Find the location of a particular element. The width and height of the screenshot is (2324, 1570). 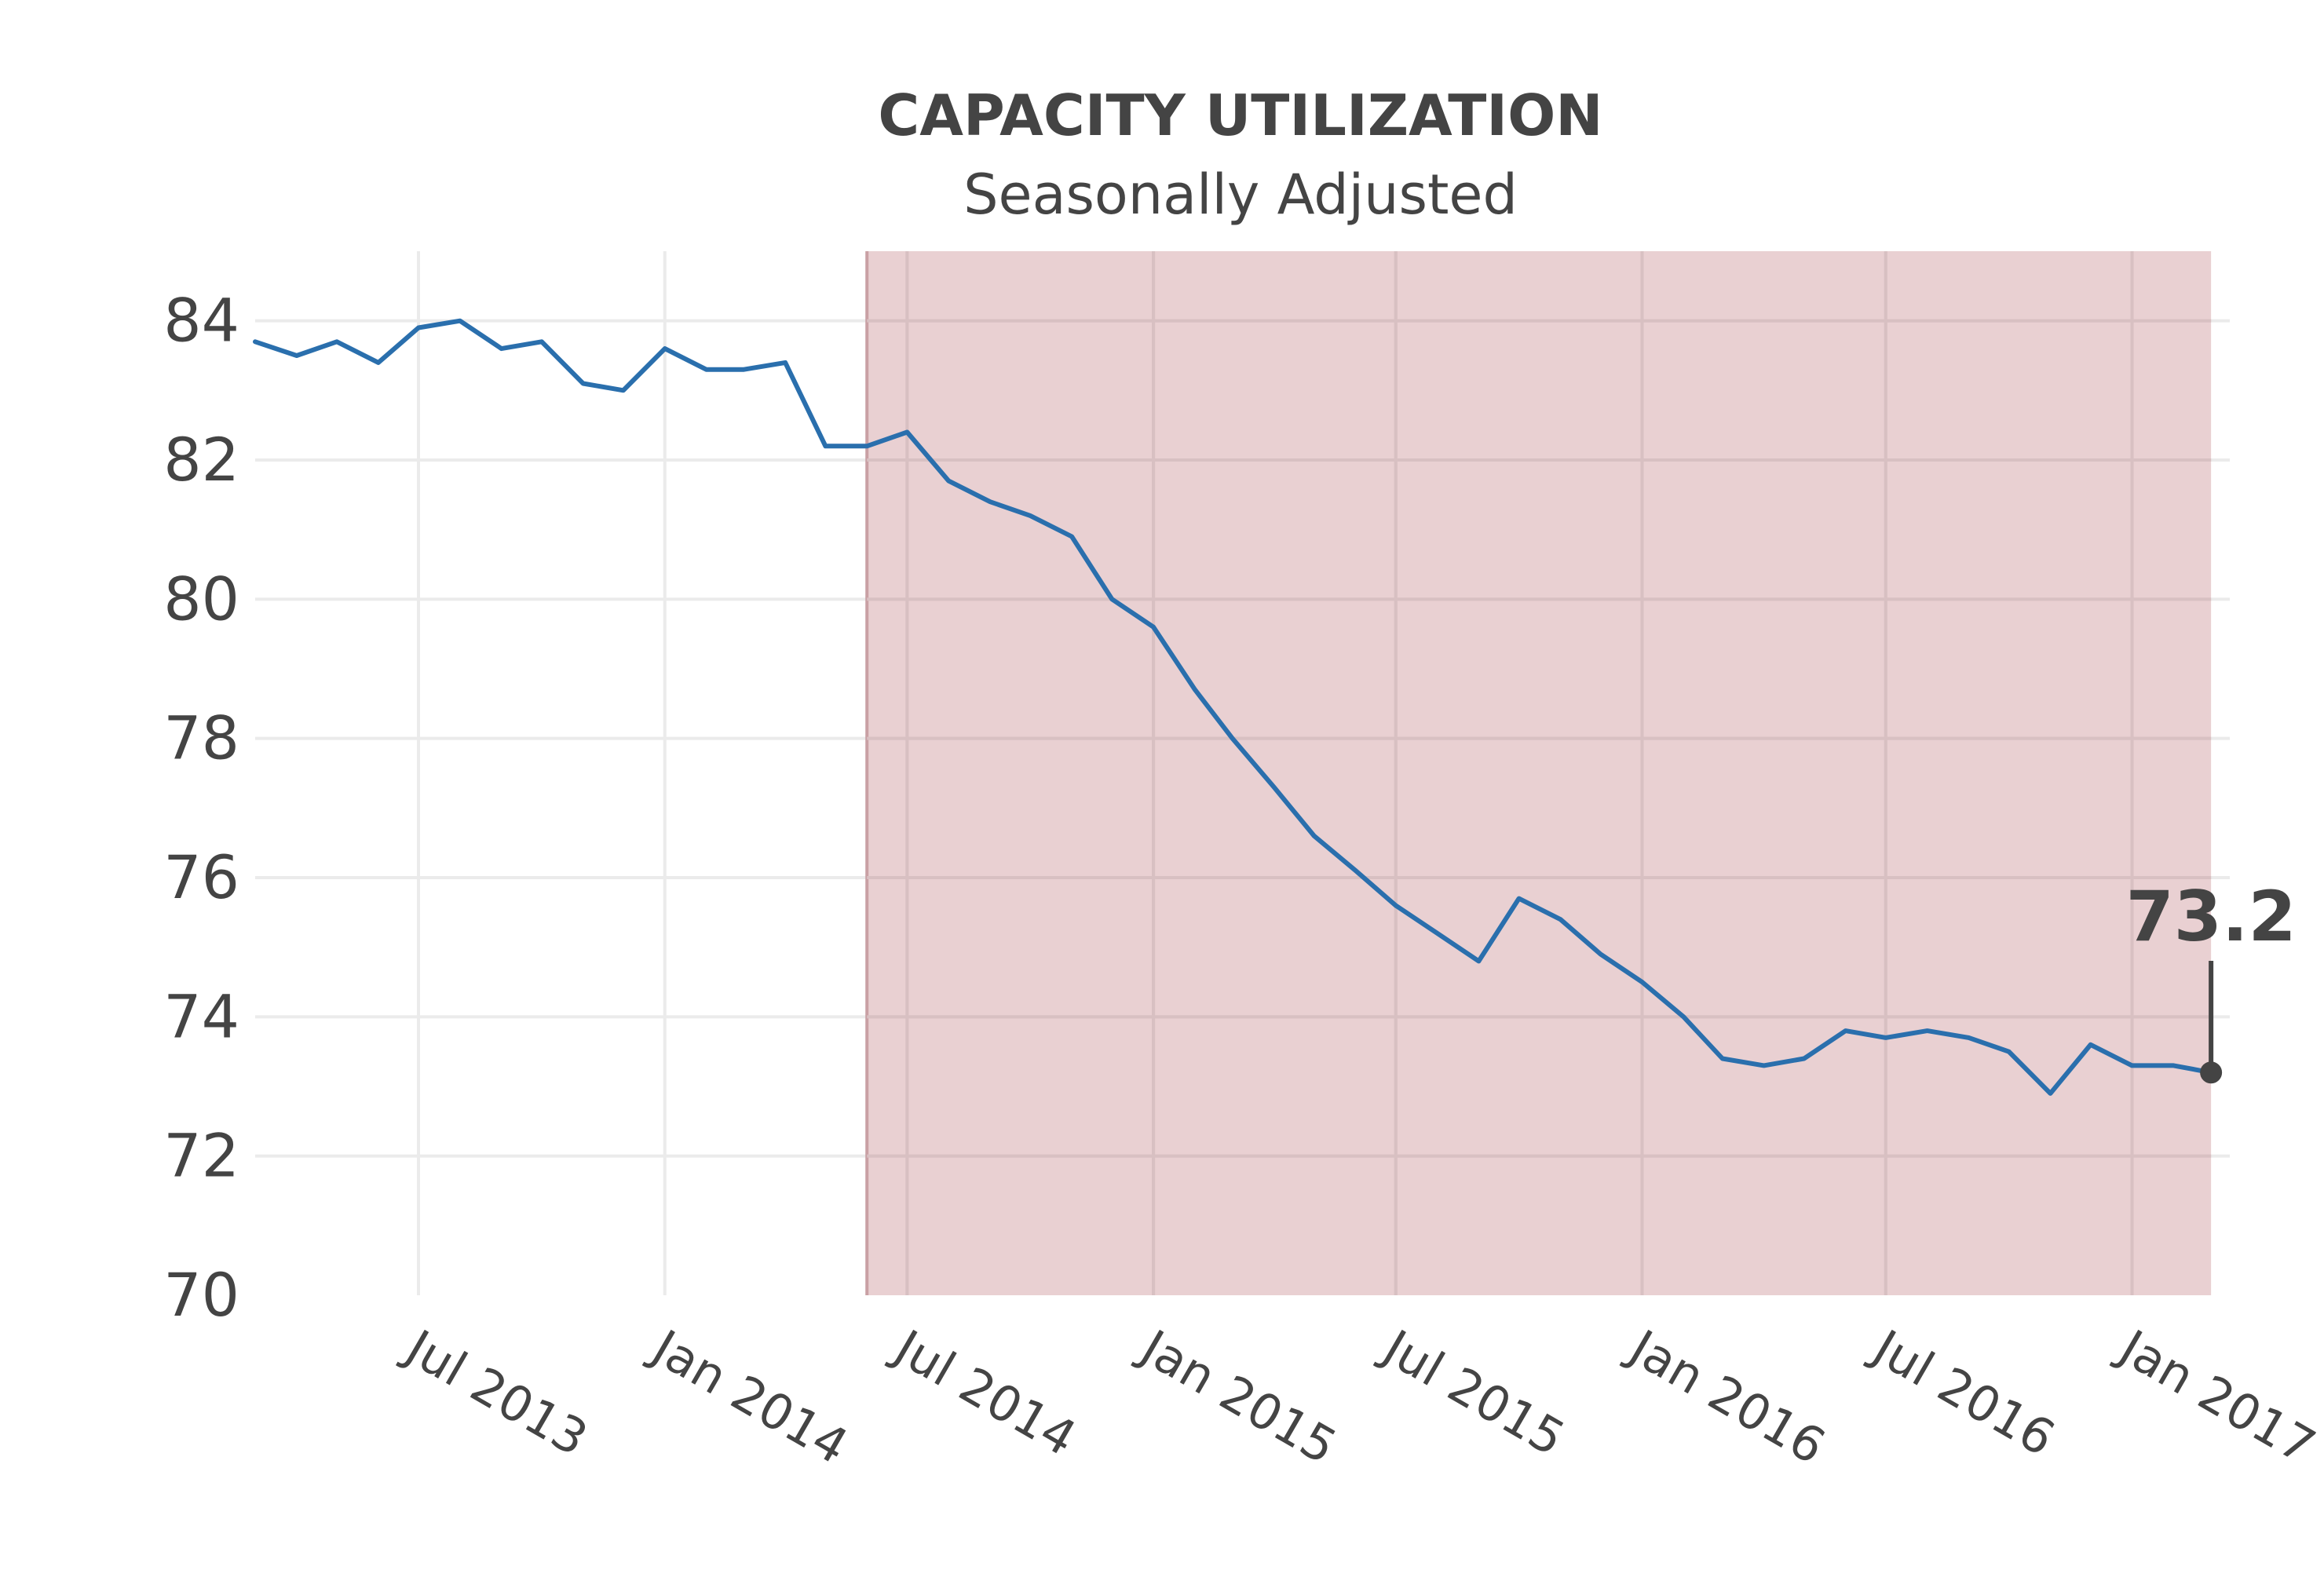

y-tick-label: 82 is located at coordinates (201, 460).